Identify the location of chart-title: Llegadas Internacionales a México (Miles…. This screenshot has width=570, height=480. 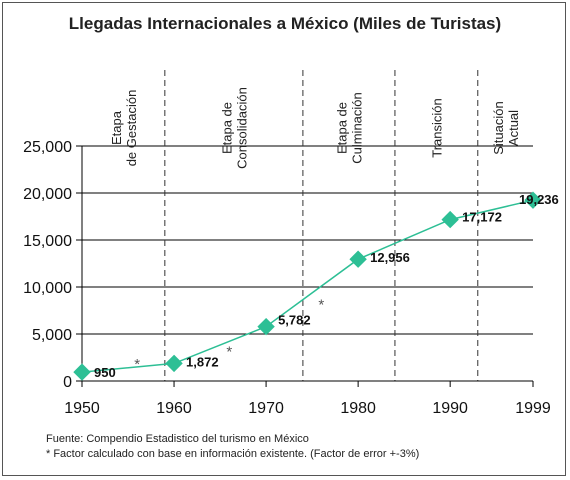
(285, 23).